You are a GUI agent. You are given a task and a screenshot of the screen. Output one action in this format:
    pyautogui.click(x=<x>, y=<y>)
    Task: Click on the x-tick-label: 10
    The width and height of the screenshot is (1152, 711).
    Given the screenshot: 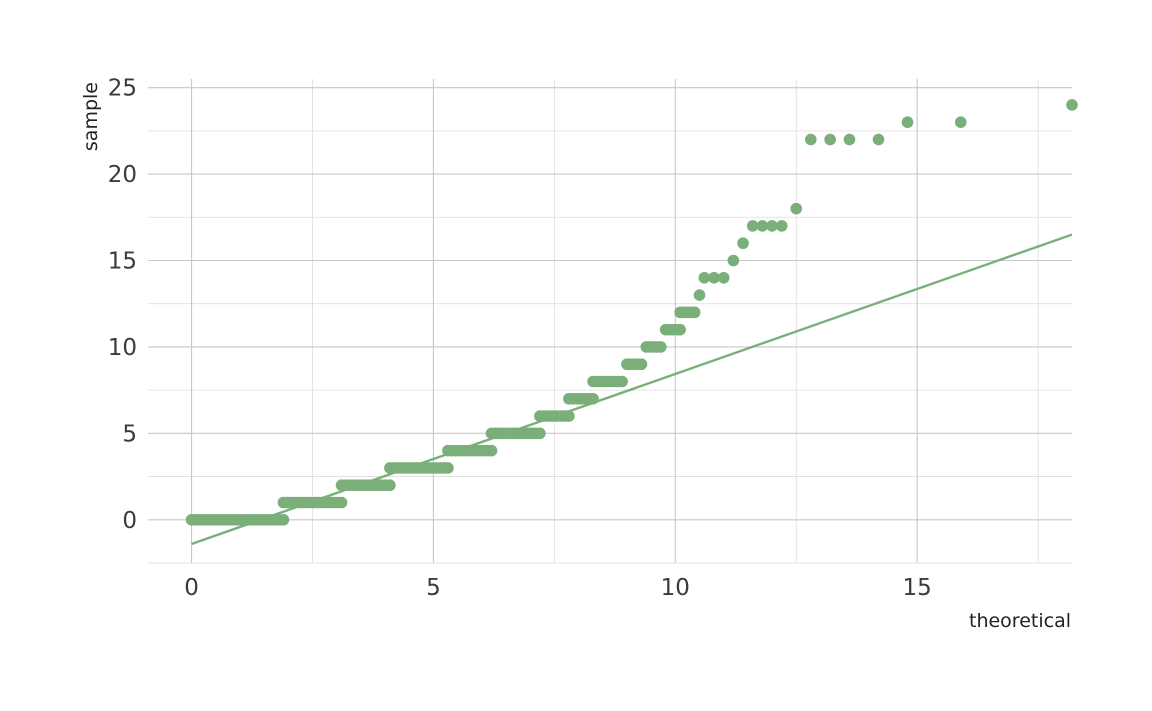 What is the action you would take?
    pyautogui.click(x=675, y=588)
    